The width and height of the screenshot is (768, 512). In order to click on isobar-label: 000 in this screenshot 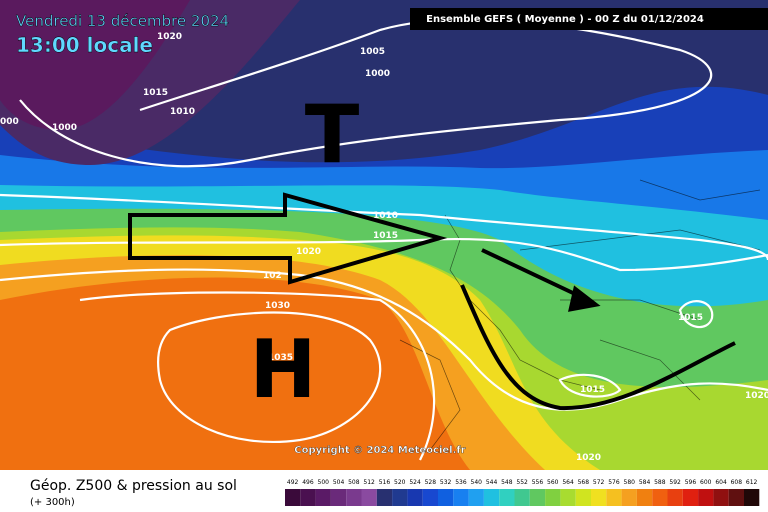, I will do `click(9, 122)`.